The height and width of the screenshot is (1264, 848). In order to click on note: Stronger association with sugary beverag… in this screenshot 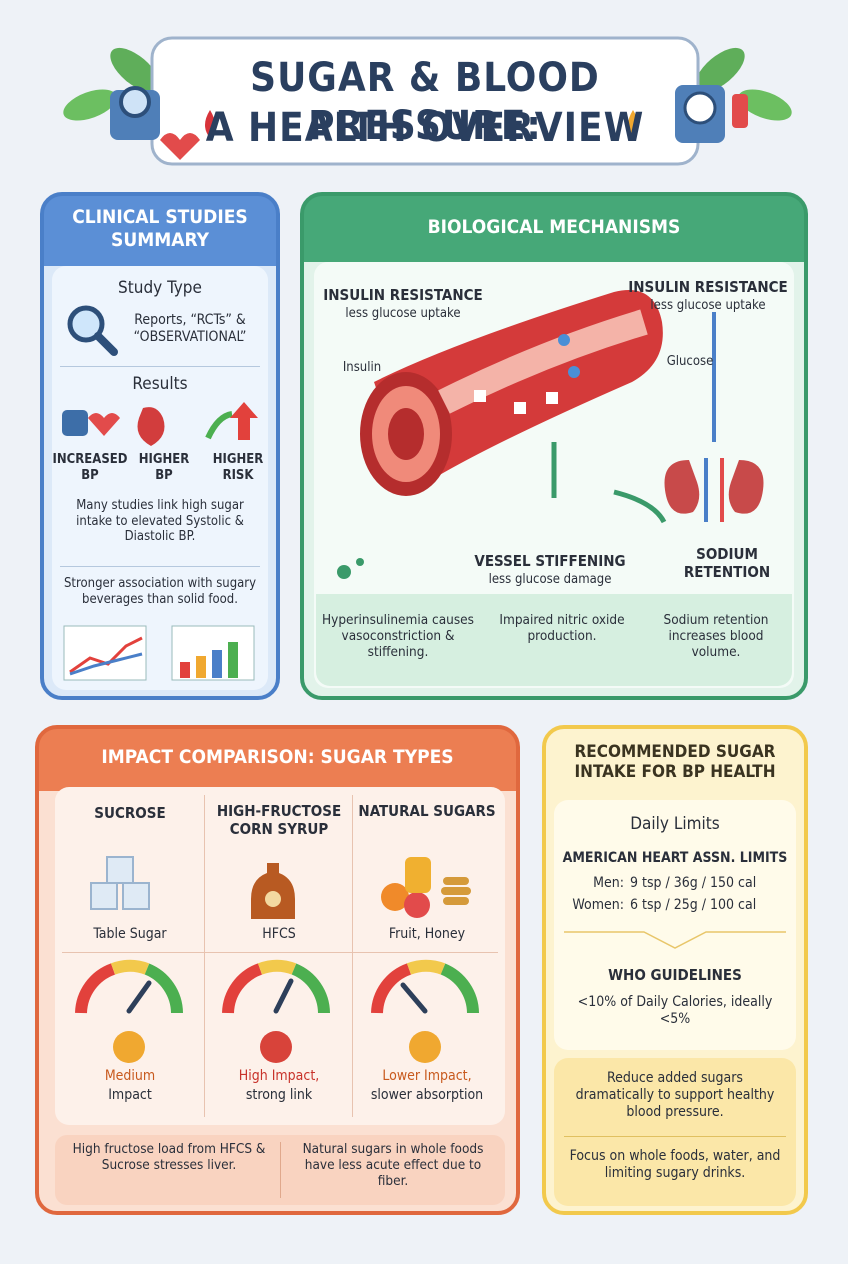, I will do `click(160, 591)`.